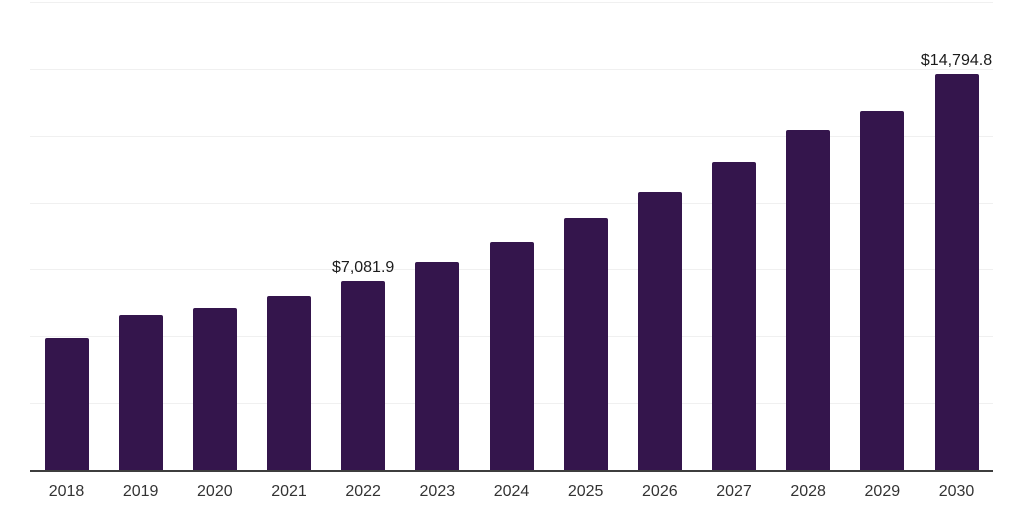 The width and height of the screenshot is (1024, 512). What do you see at coordinates (882, 290) in the screenshot?
I see `bar-2029` at bounding box center [882, 290].